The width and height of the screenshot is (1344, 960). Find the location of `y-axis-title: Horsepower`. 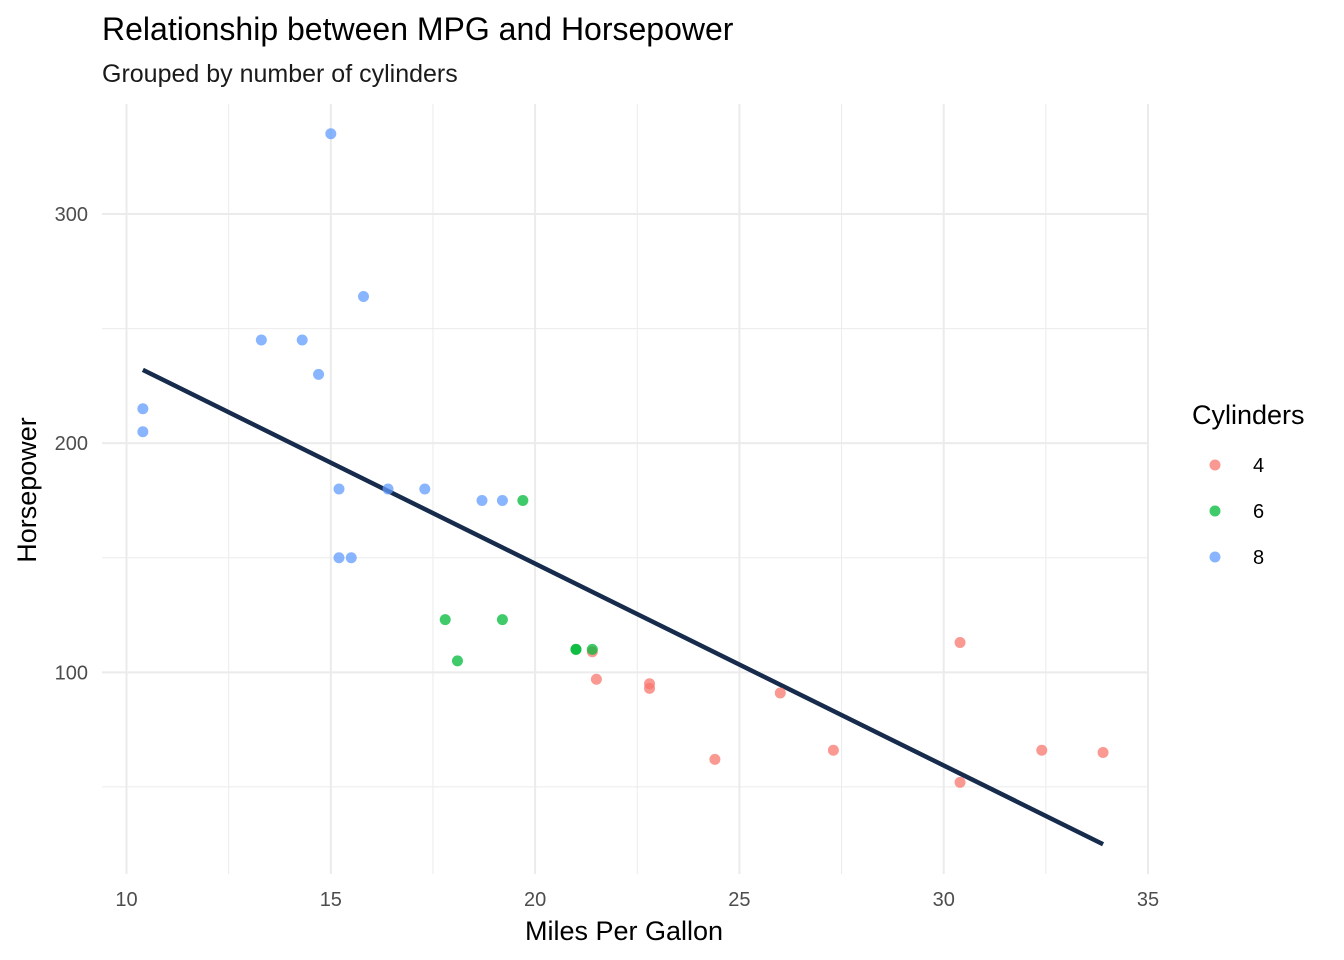

y-axis-title: Horsepower is located at coordinates (27, 490).